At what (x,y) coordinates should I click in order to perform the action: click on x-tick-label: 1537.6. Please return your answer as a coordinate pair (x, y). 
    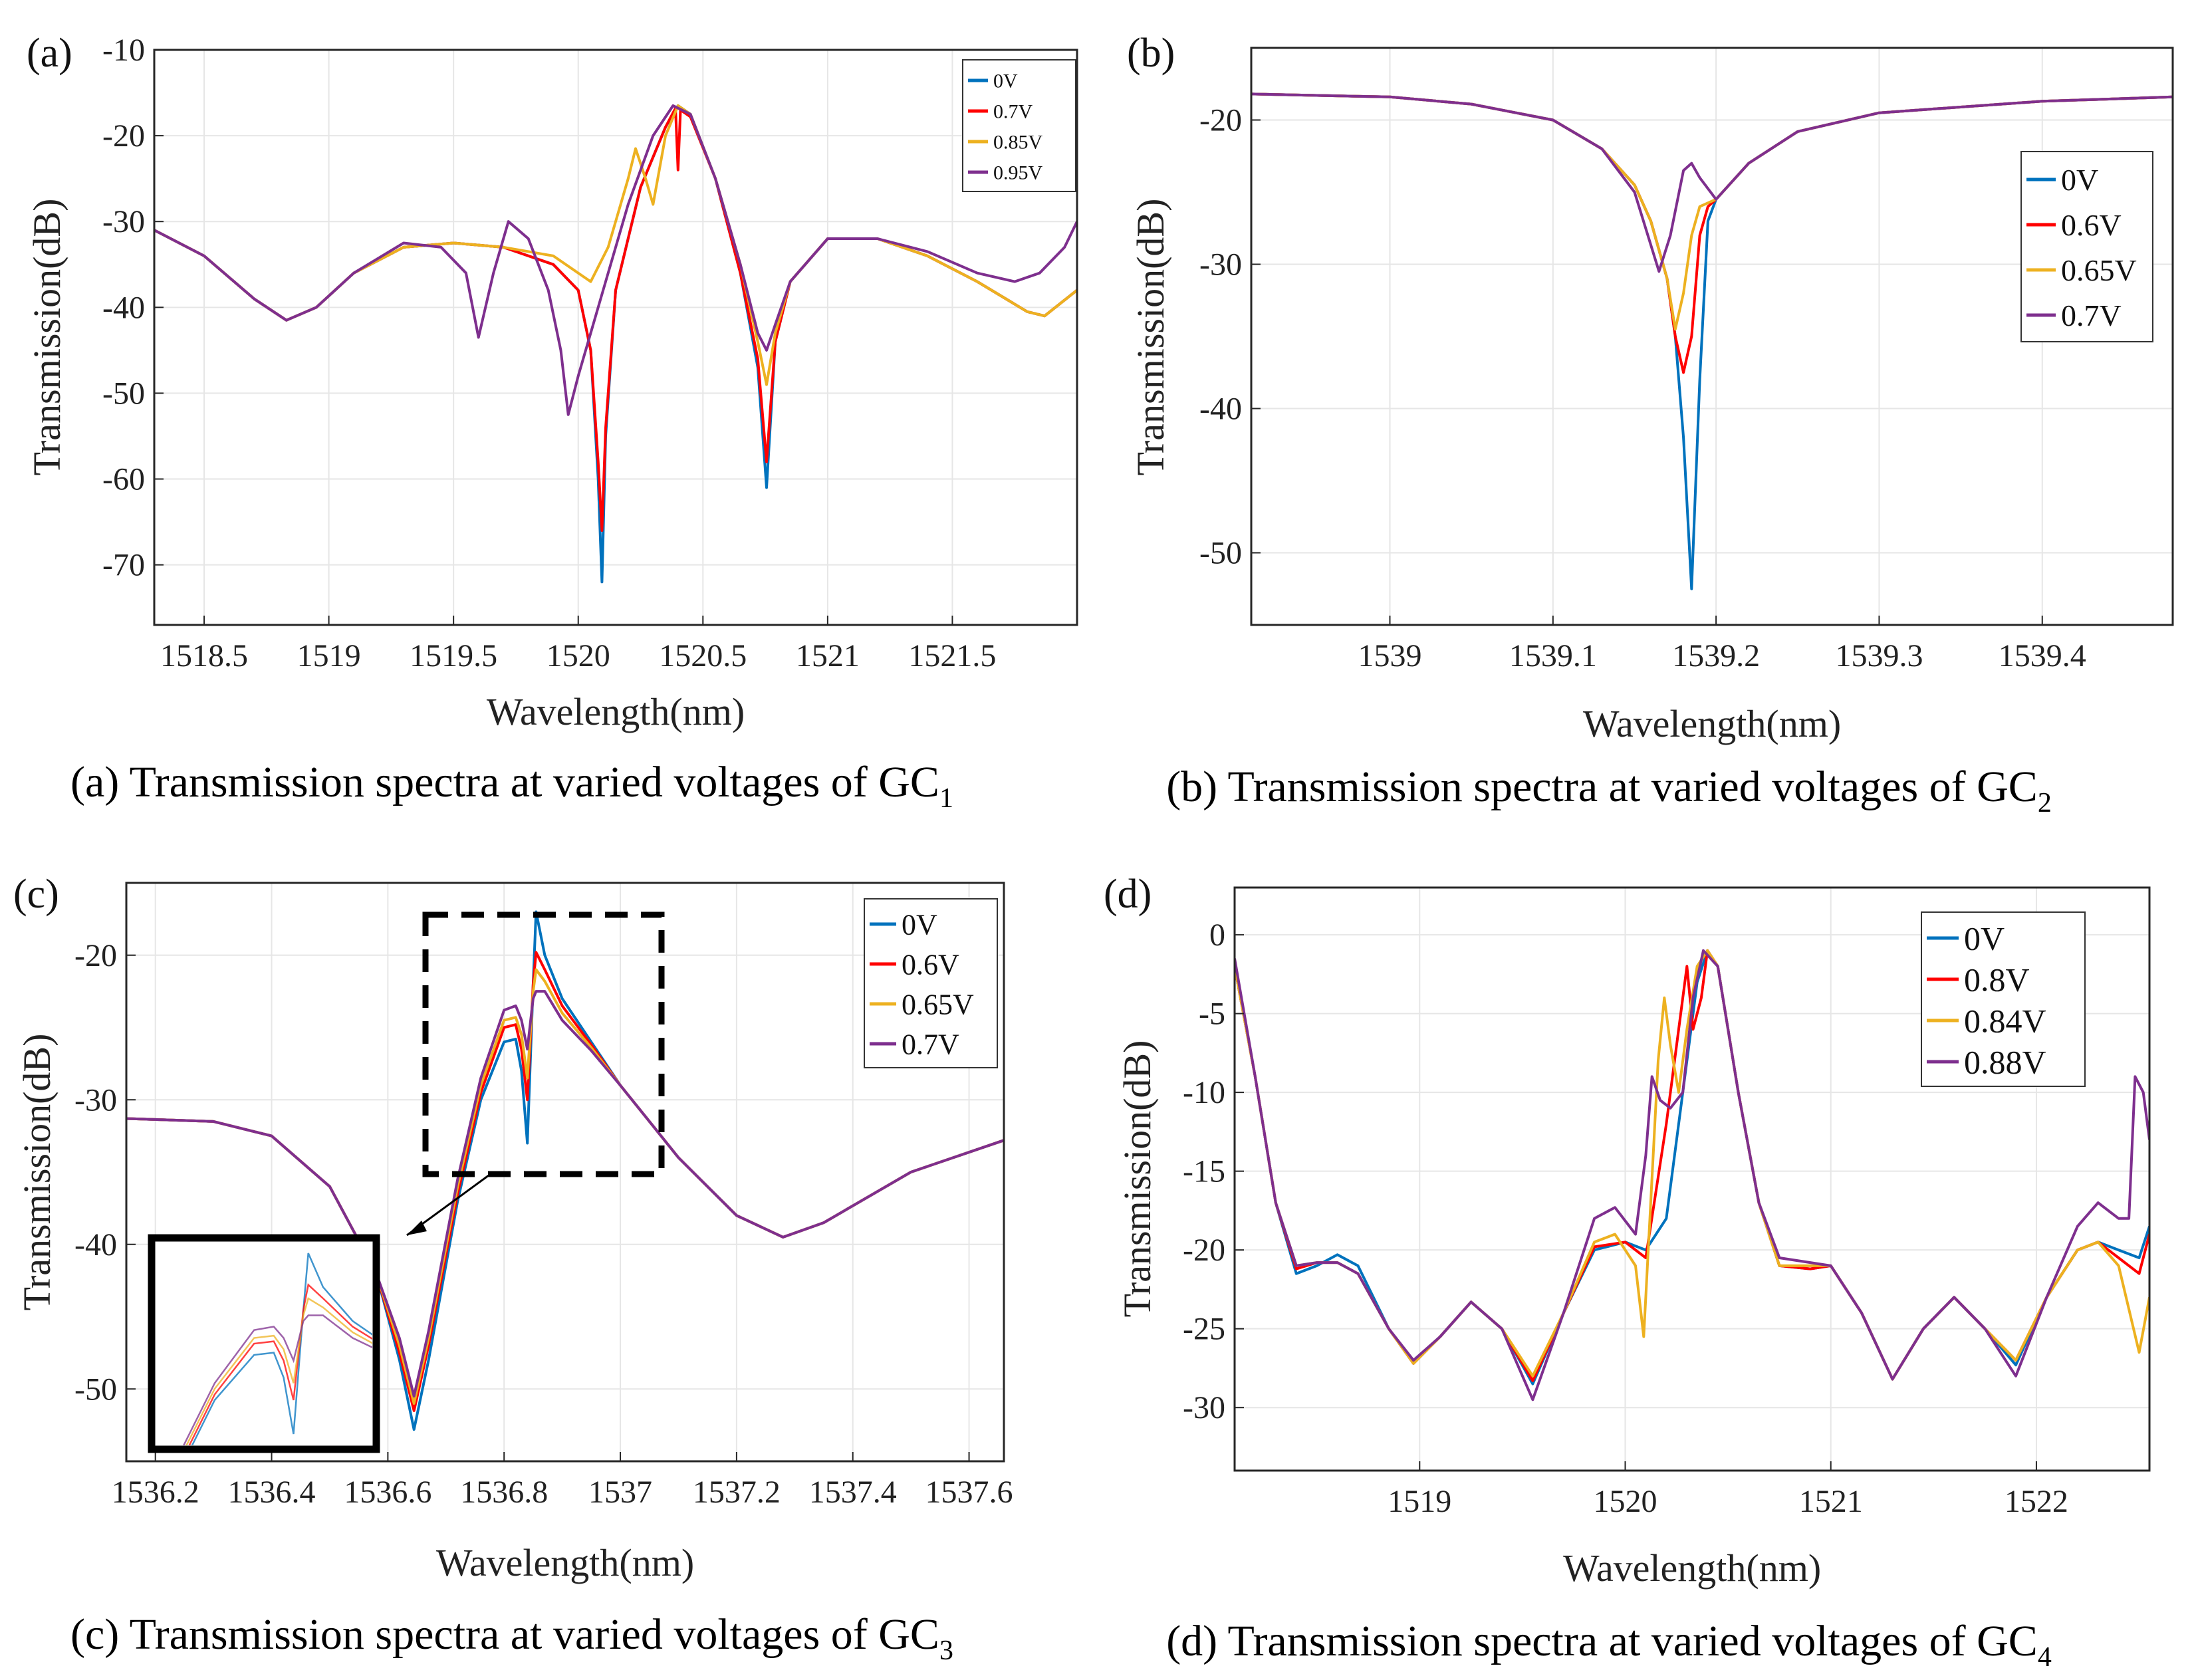
    Looking at the image, I should click on (969, 1492).